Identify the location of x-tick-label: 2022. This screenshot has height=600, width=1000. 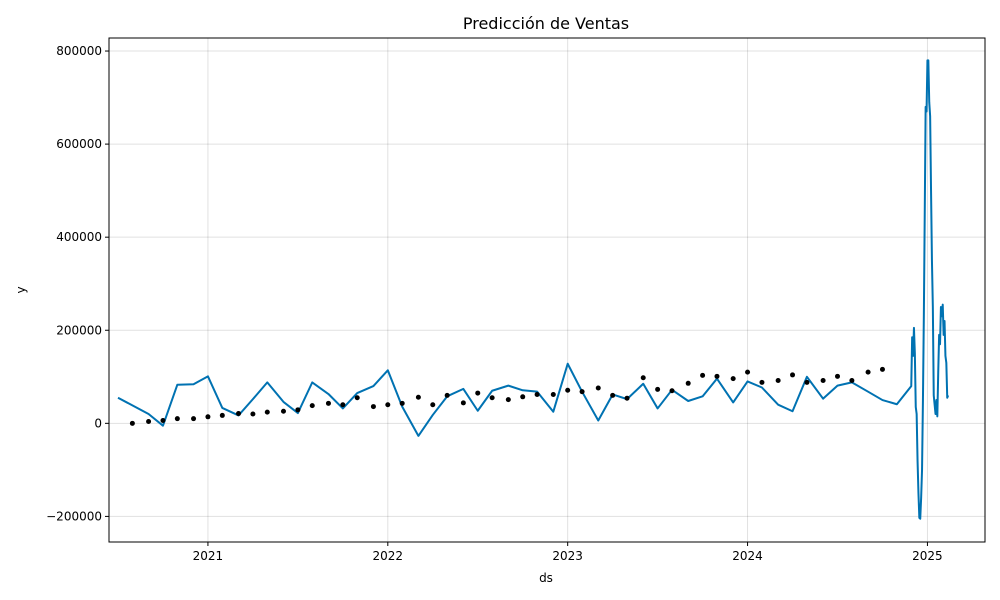
(388, 556).